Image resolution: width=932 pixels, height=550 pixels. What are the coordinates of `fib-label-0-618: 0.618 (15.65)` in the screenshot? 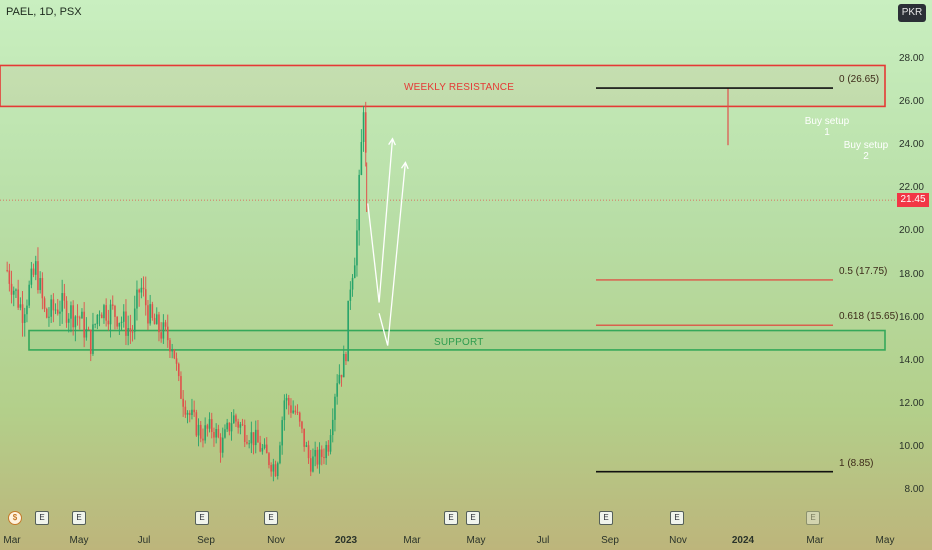 It's located at (869, 316).